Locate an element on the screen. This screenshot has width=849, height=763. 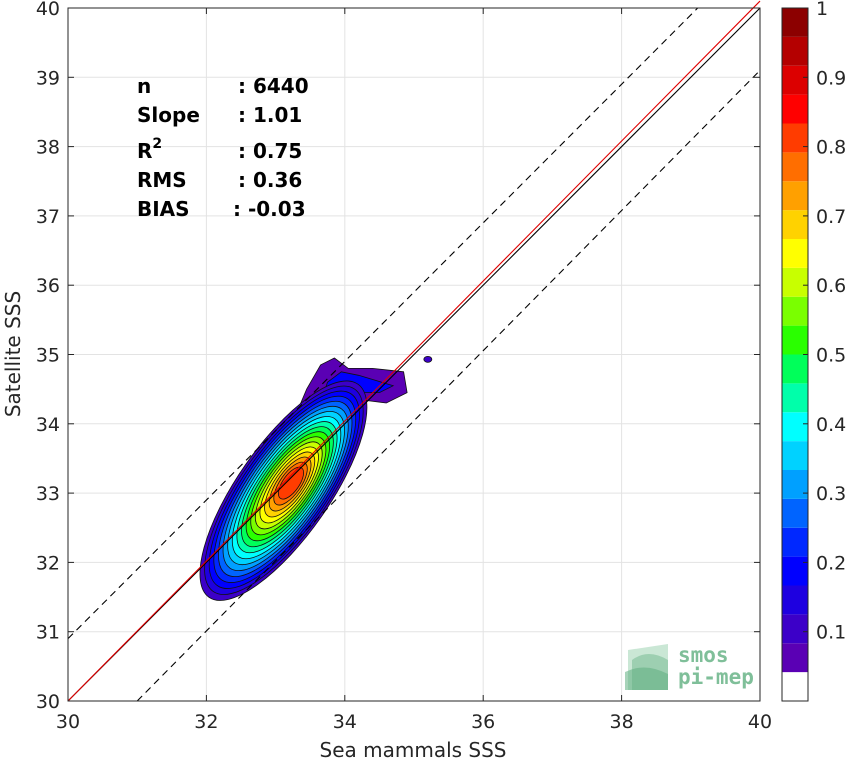
logo-waves-icon is located at coordinates (646, 667).